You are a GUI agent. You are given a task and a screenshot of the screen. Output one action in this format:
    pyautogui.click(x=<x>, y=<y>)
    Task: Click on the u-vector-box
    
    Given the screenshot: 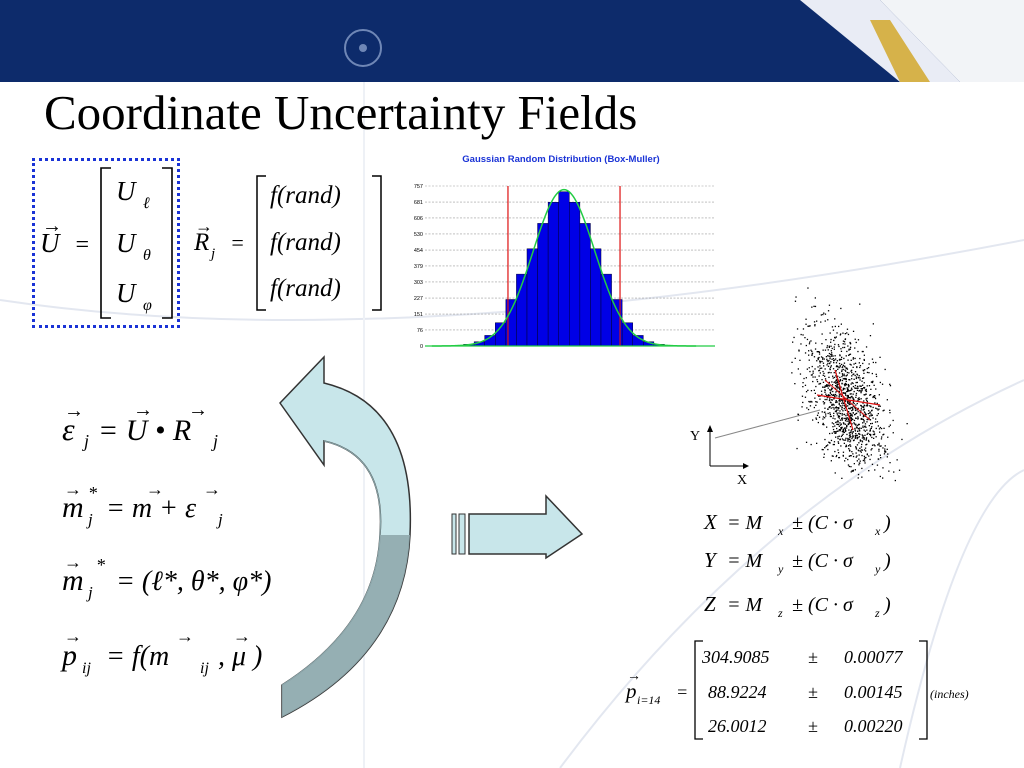 What is the action you would take?
    pyautogui.click(x=106, y=243)
    